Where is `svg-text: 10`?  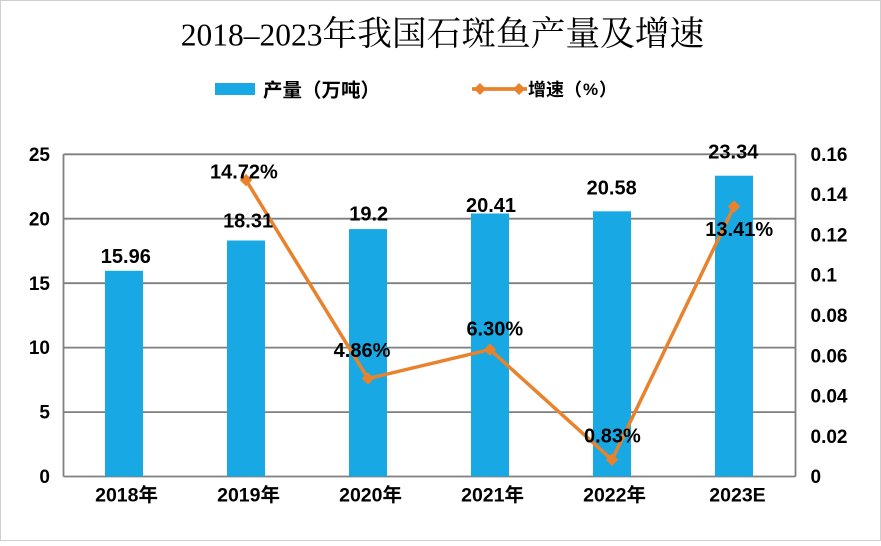
svg-text: 10 is located at coordinates (39, 348).